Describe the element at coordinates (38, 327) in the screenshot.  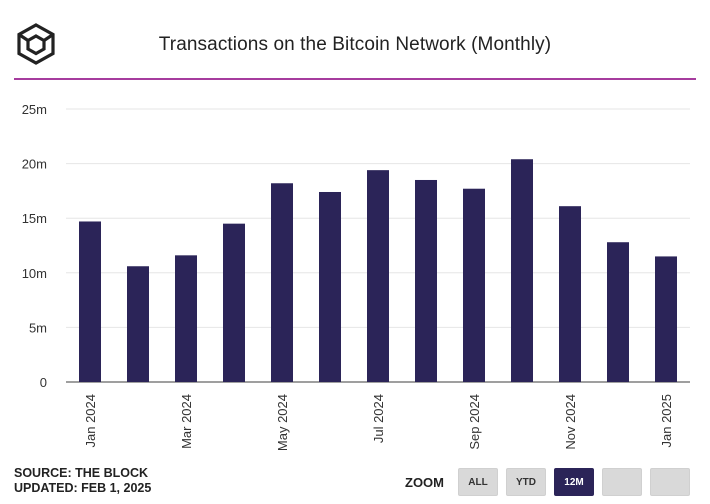
I see `y-tick-label: 5m` at that location.